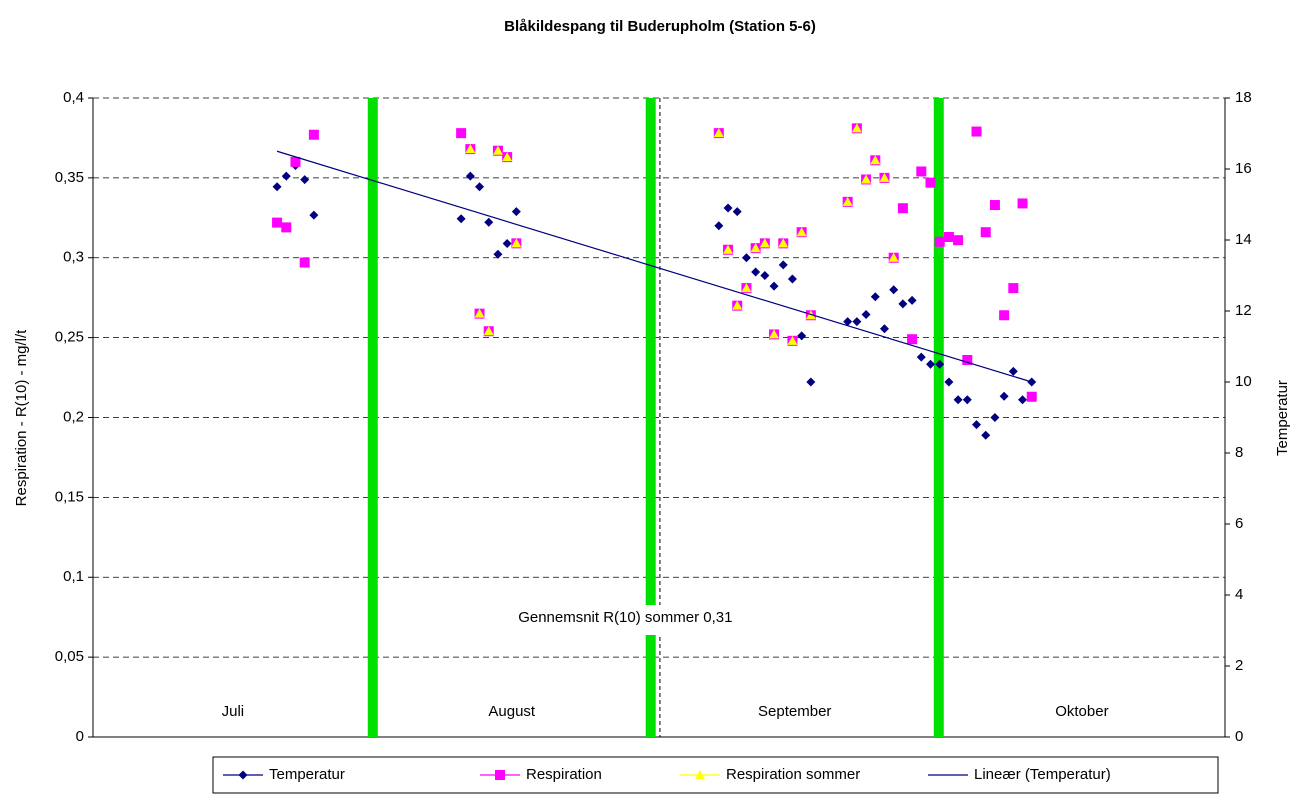  What do you see at coordinates (512, 711) in the screenshot?
I see `month-label: August` at bounding box center [512, 711].